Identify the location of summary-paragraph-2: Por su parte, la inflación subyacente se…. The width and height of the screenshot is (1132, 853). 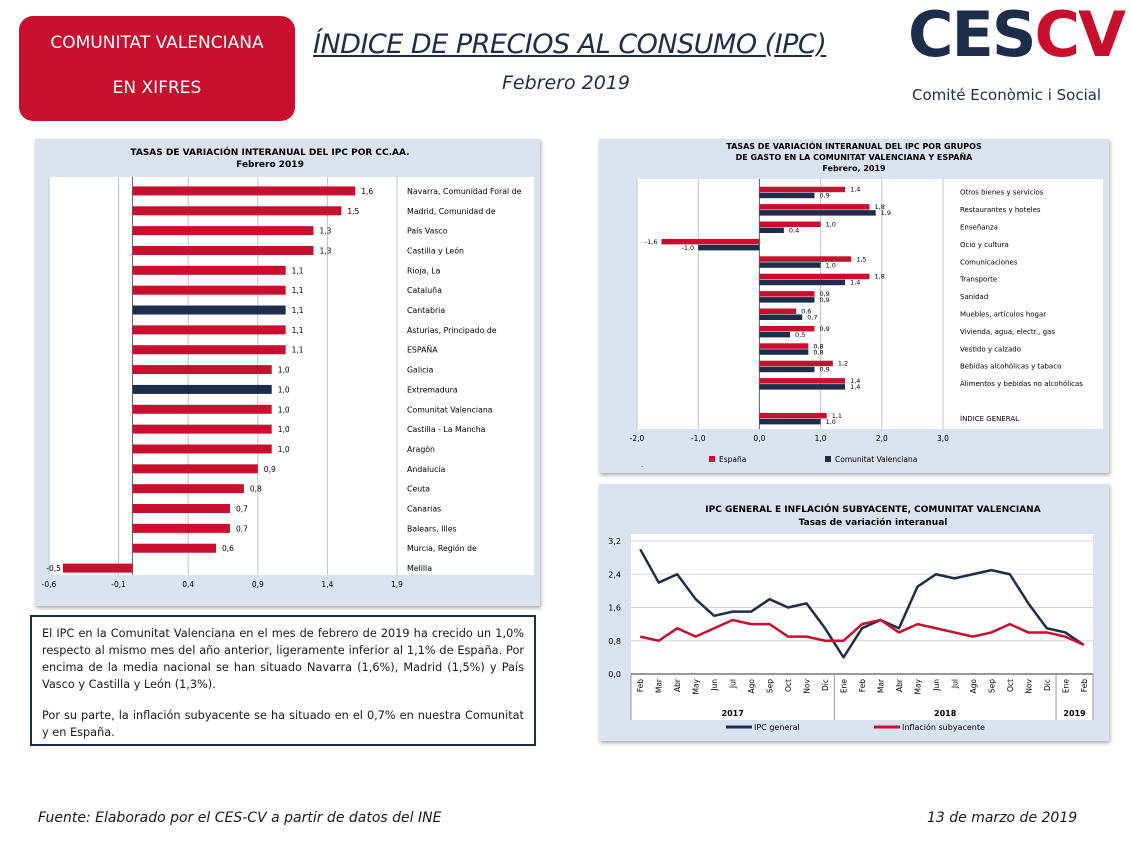
(283, 724).